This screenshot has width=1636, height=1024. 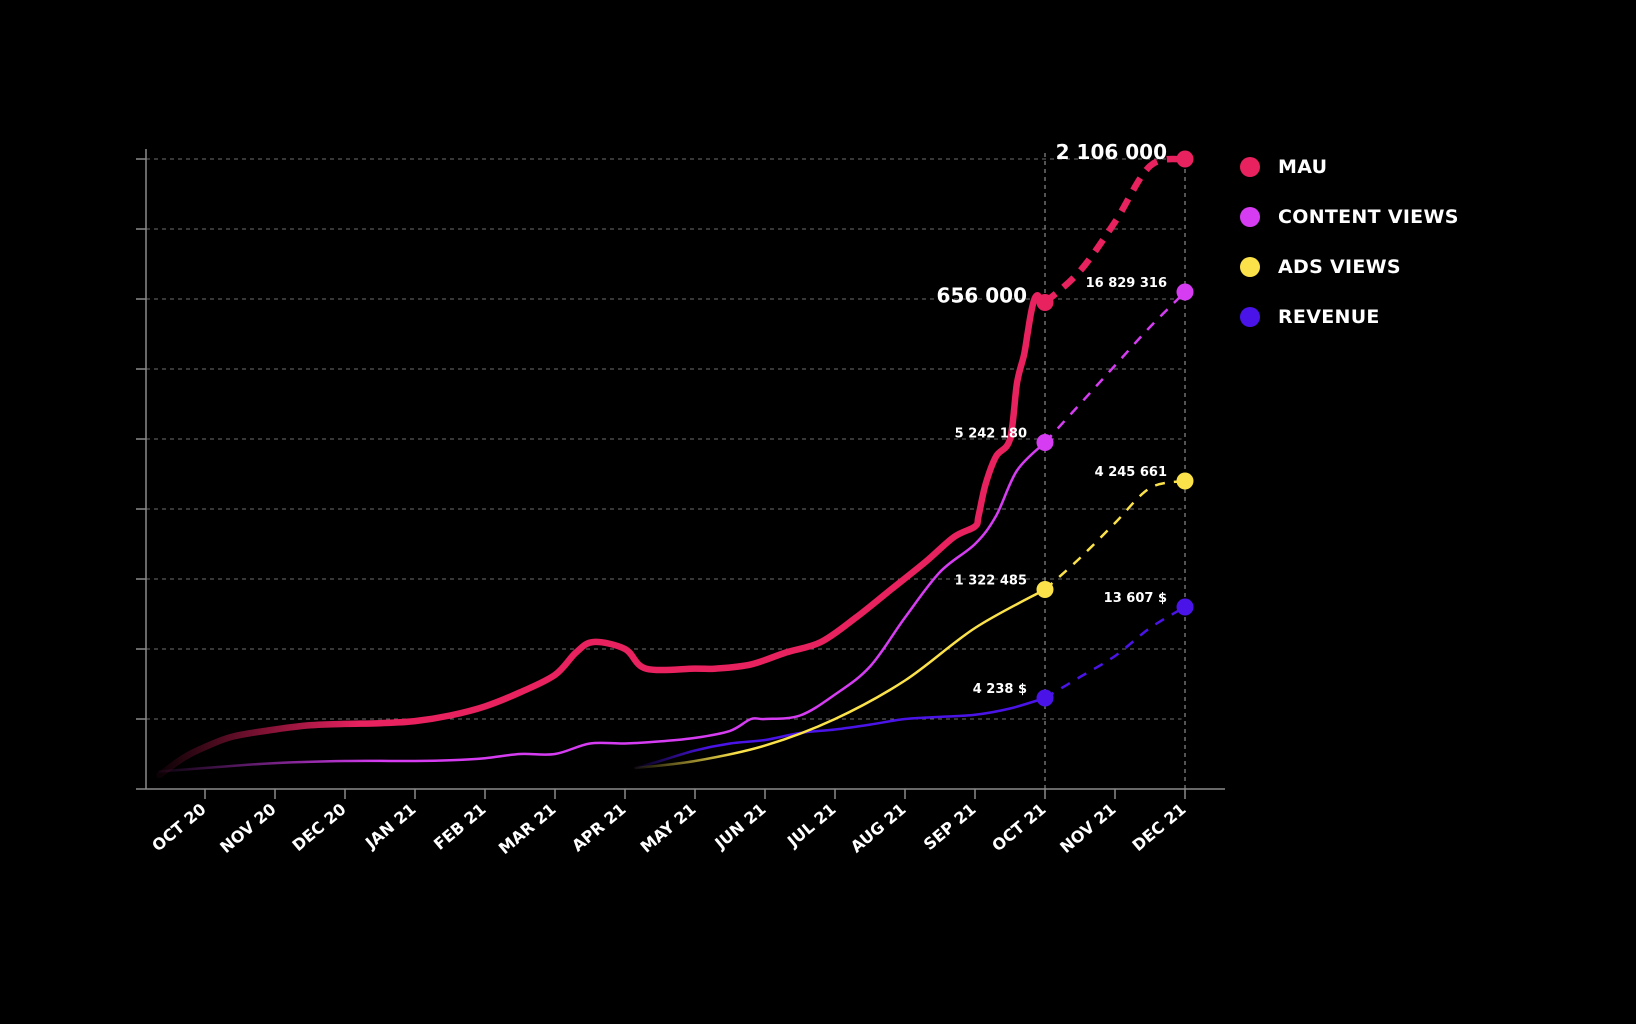 What do you see at coordinates (1158, 828) in the screenshot?
I see `x-tick-label: DEC 21` at bounding box center [1158, 828].